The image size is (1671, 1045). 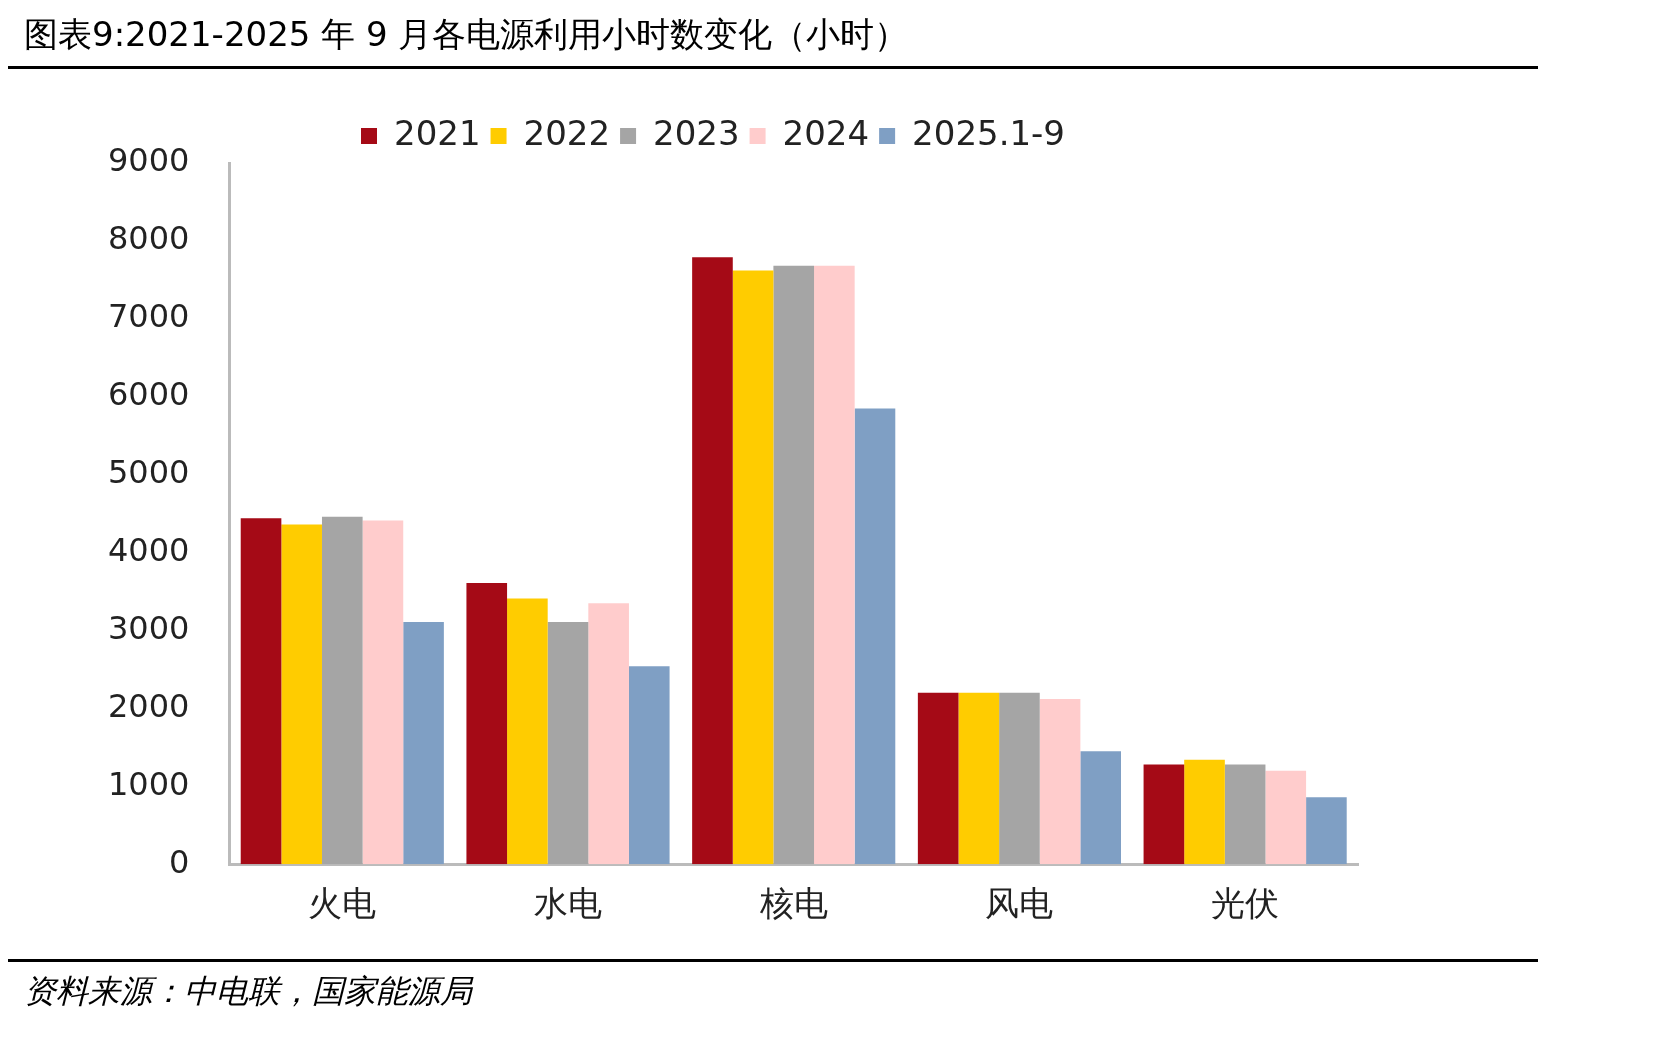 What do you see at coordinates (149, 705) in the screenshot?
I see `y-tick-label: 2000` at bounding box center [149, 705].